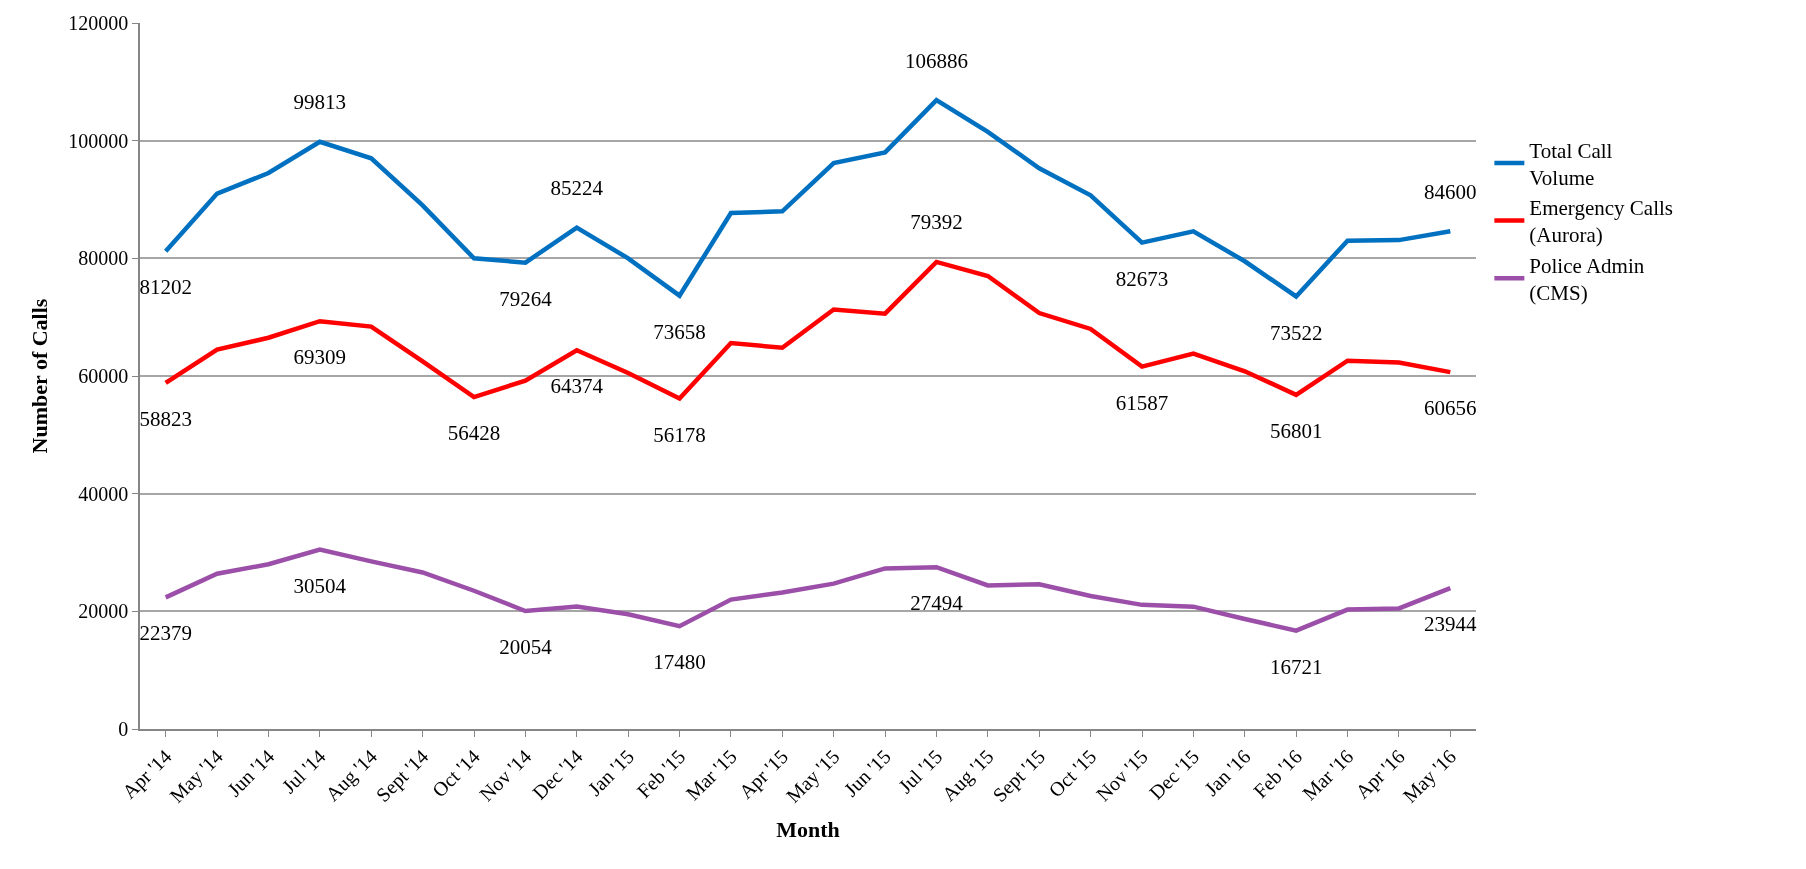 This screenshot has width=1806, height=869. Describe the element at coordinates (936, 222) in the screenshot. I see `data-label: 79392` at that location.